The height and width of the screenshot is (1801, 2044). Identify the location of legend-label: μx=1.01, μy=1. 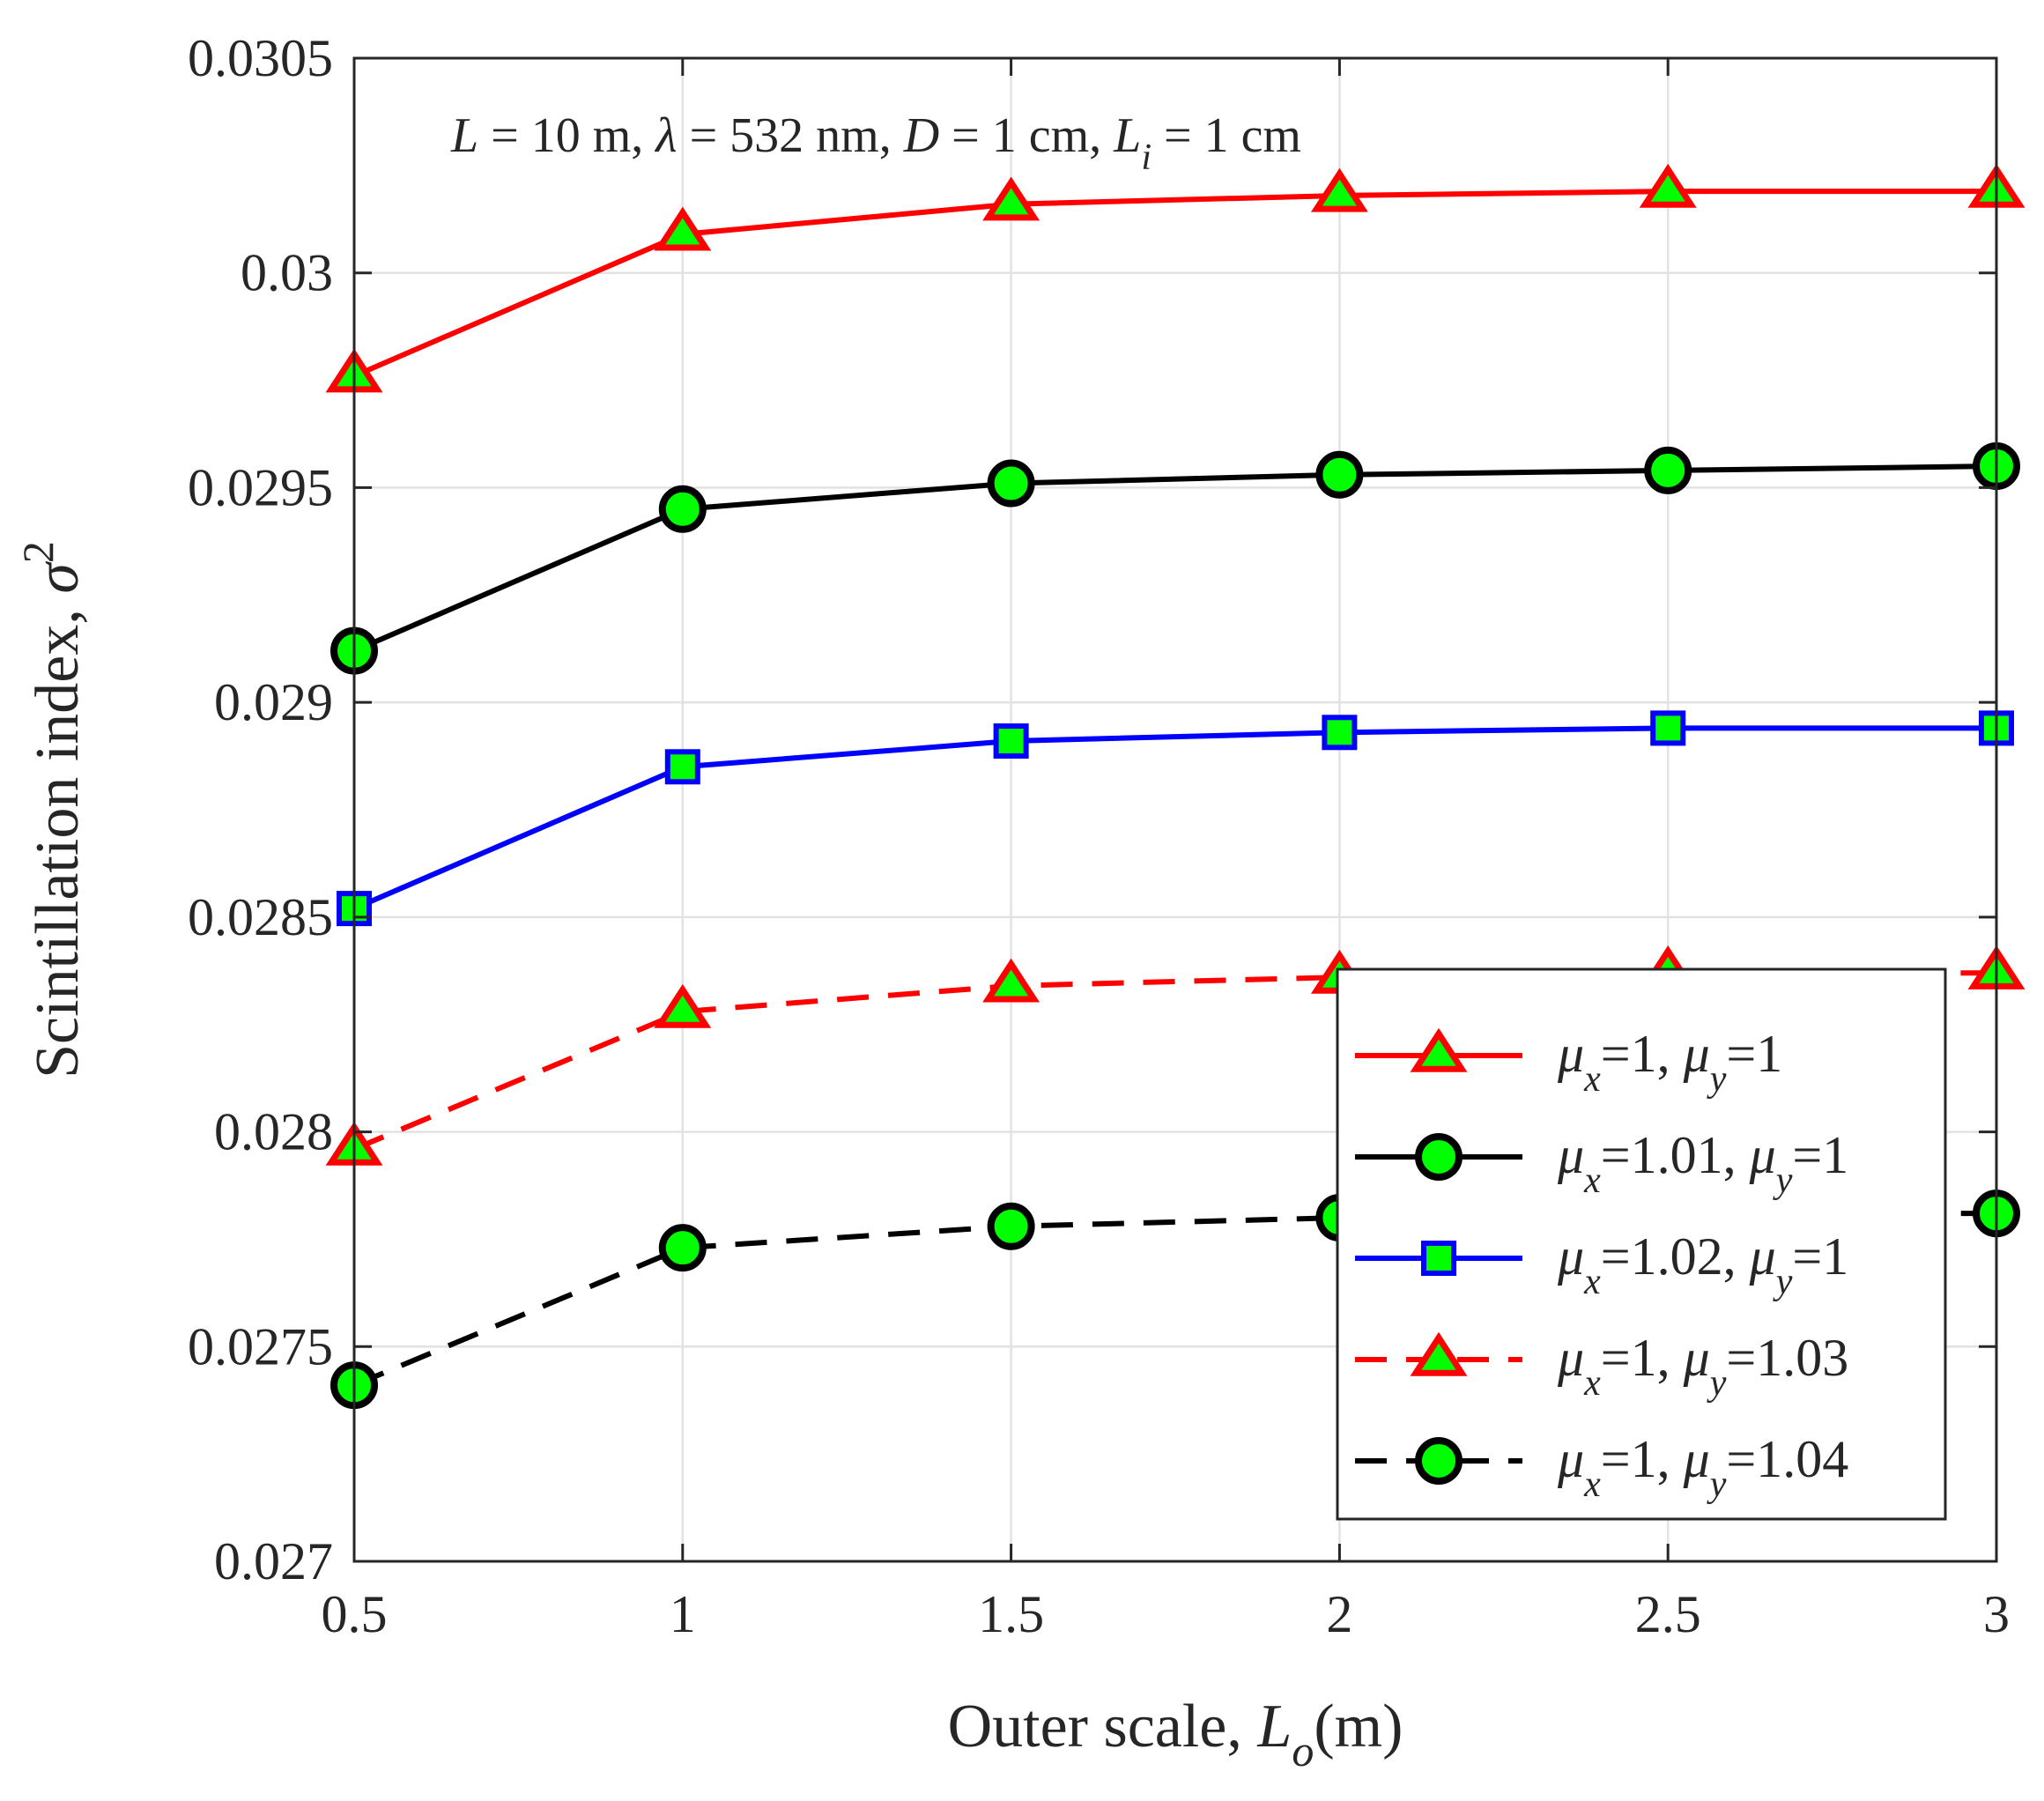
(1702, 1164).